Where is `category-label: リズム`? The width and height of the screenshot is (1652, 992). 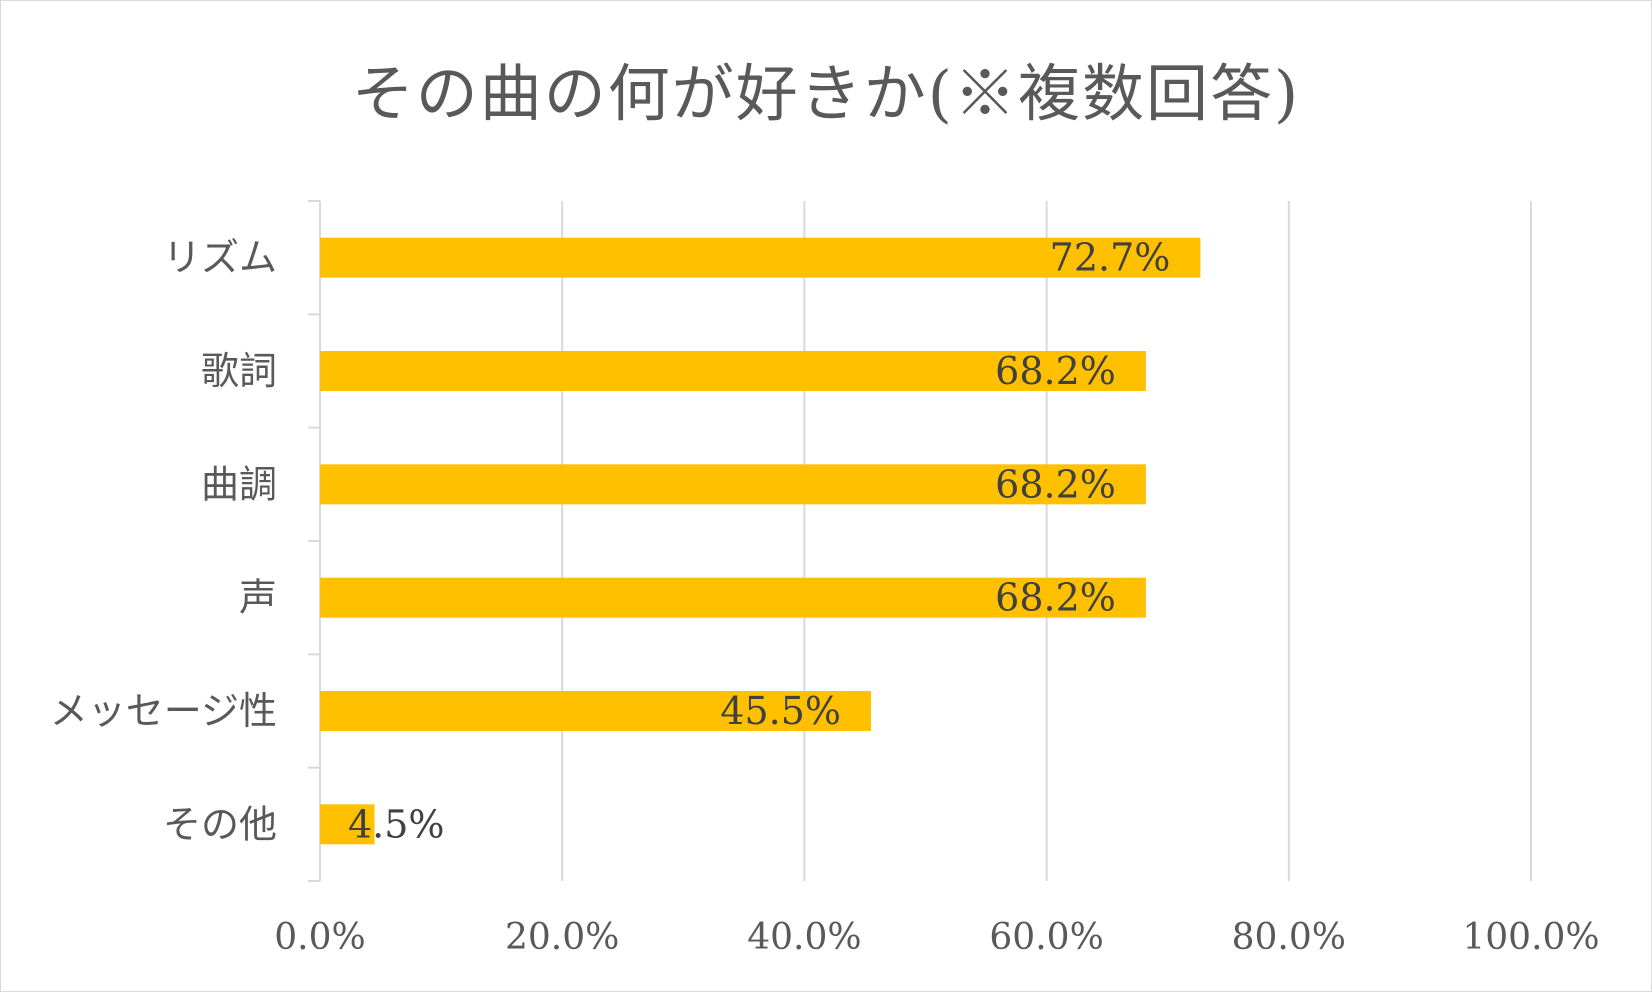 category-label: リズム is located at coordinates (220, 258).